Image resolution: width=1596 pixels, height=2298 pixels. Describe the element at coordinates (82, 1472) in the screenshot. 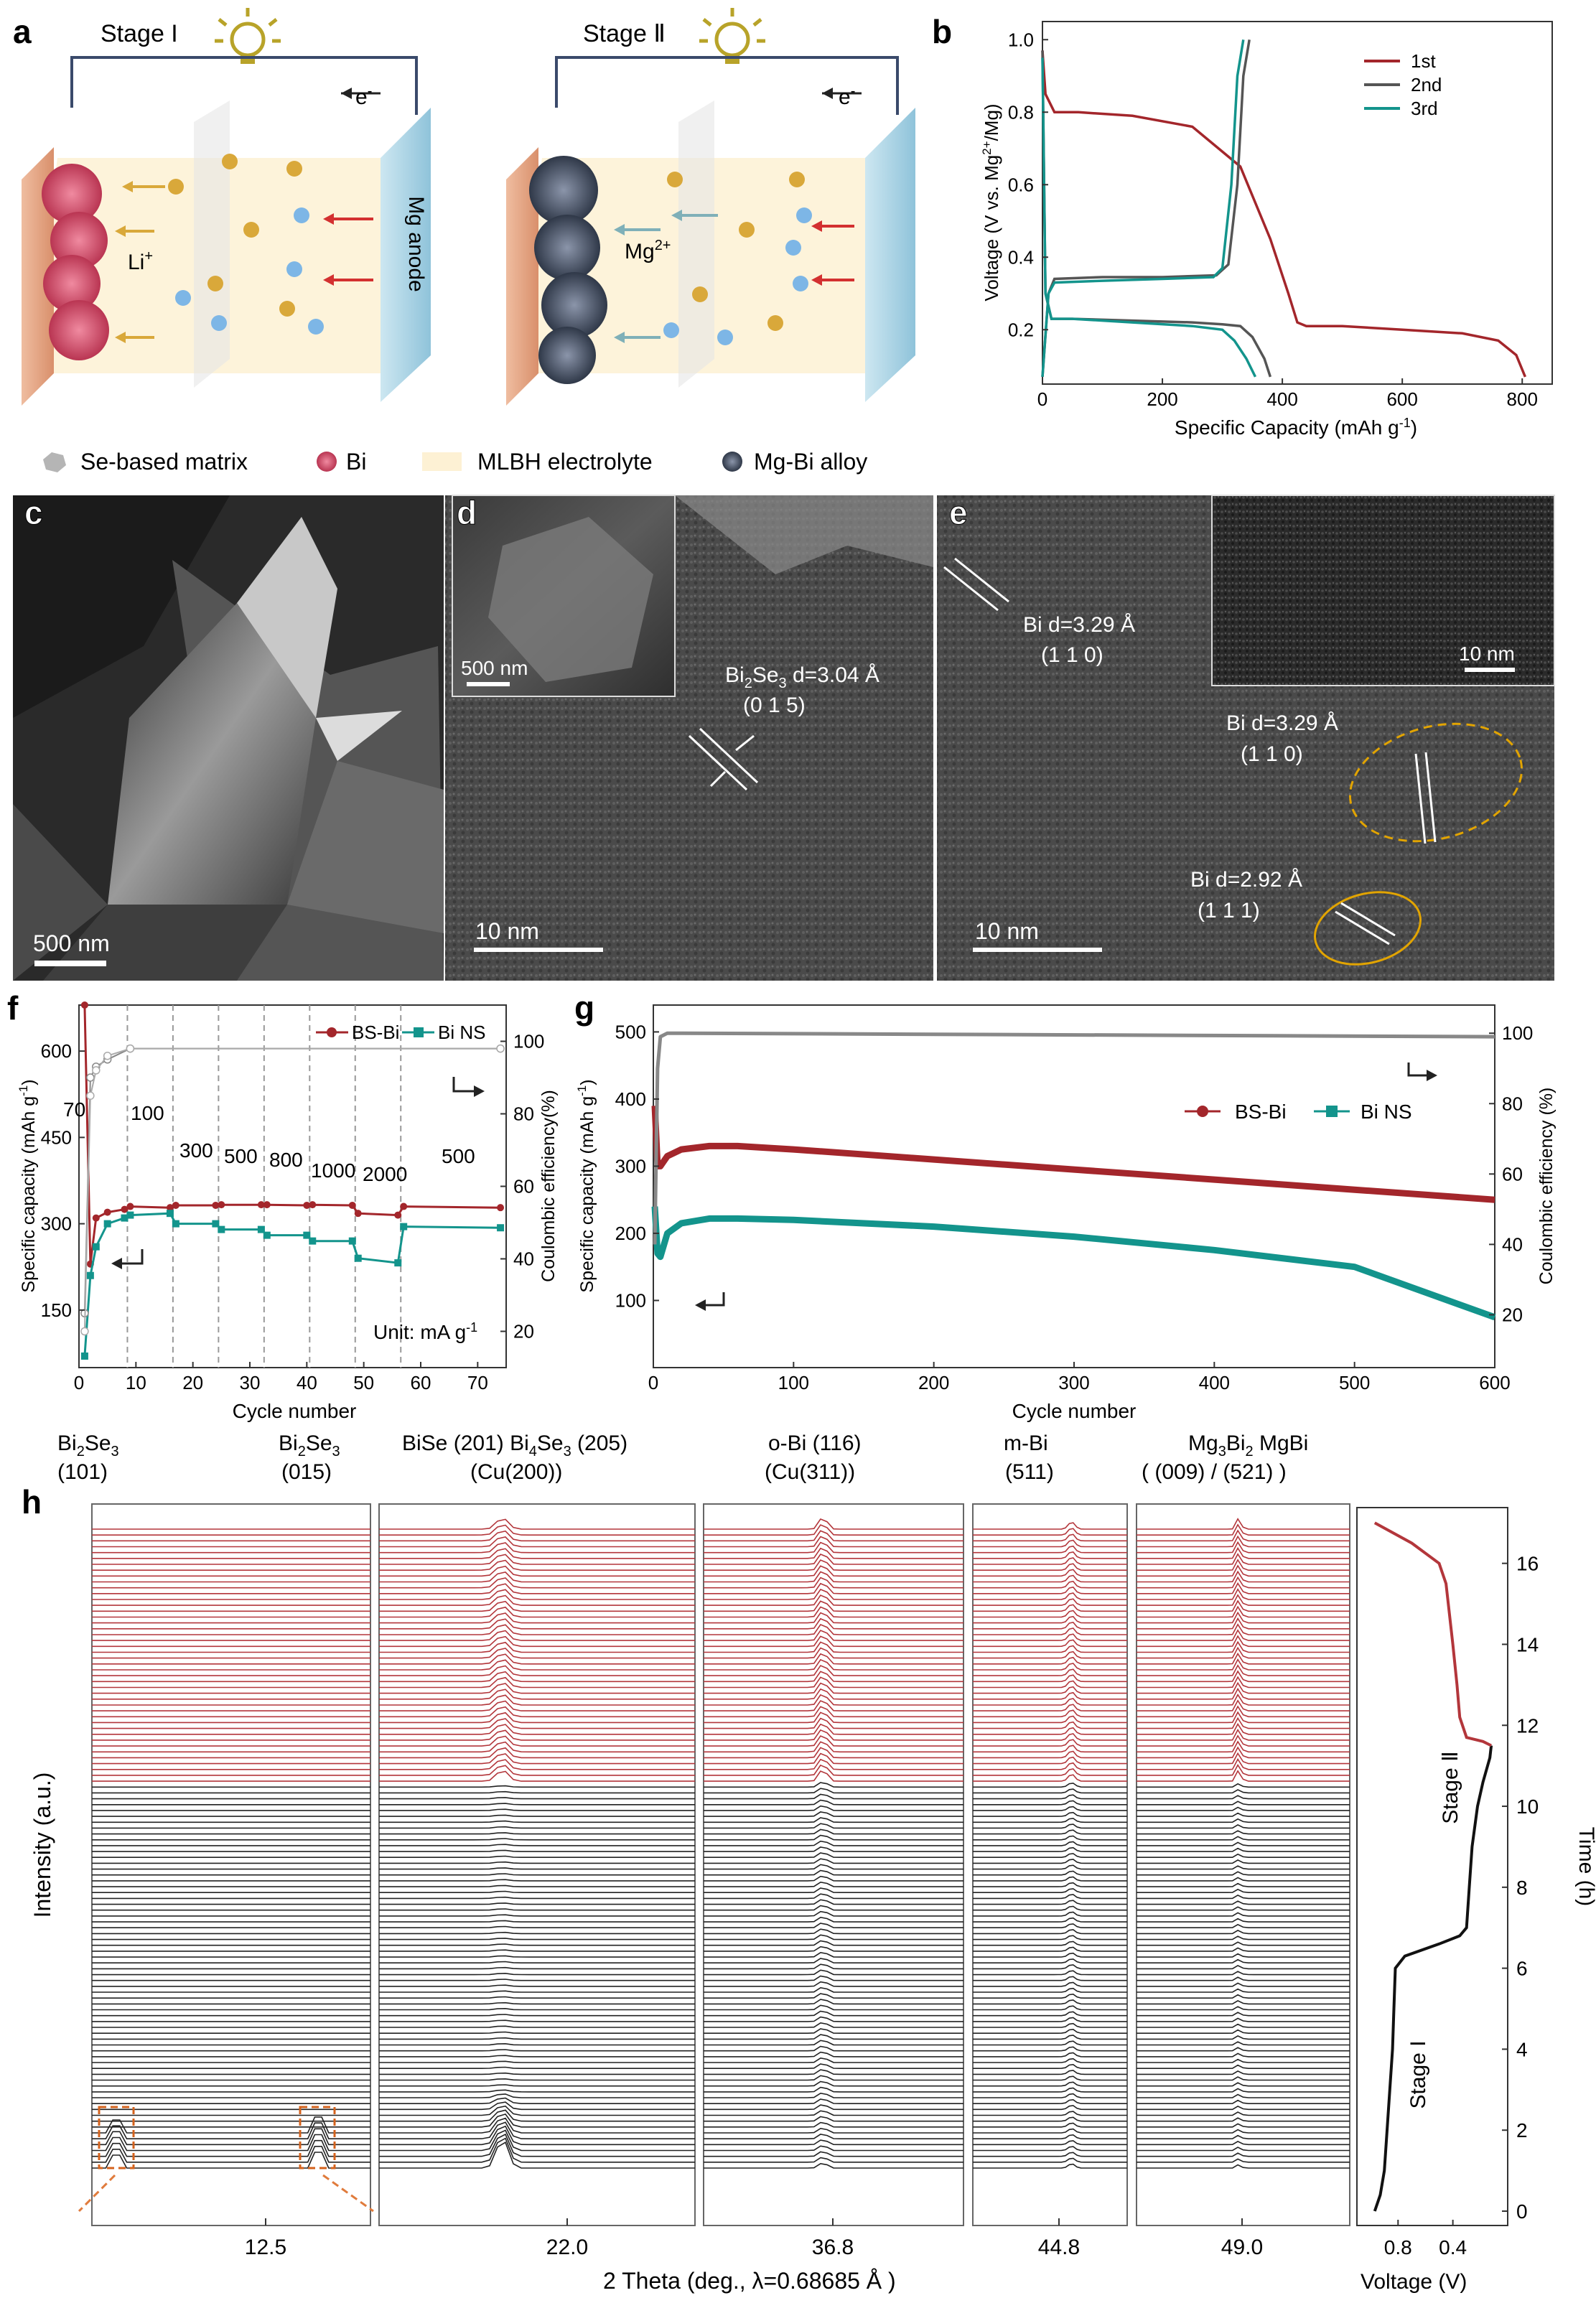

I see `peak-label-1-hkl: (101)` at that location.